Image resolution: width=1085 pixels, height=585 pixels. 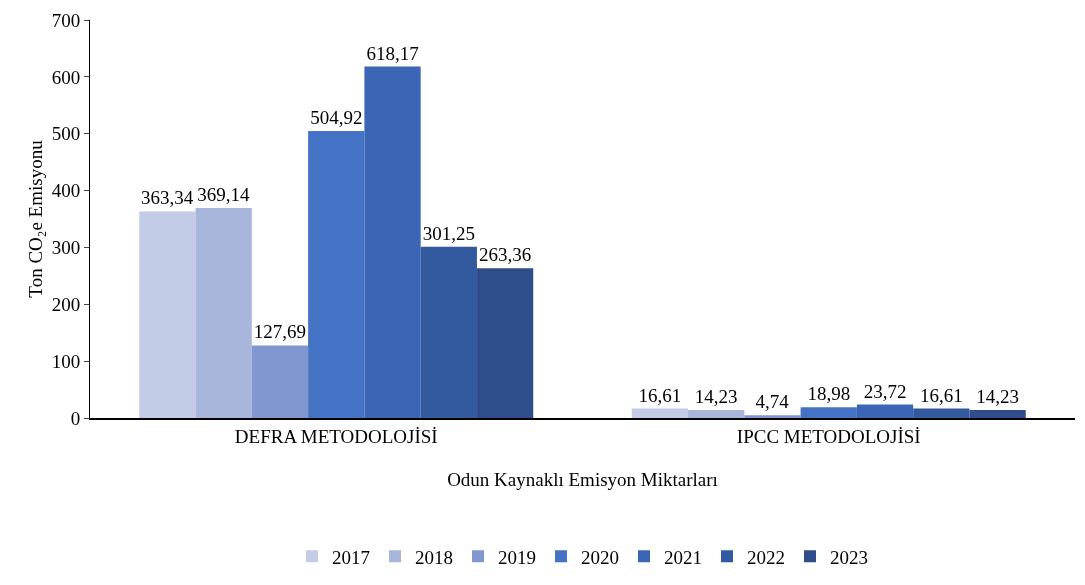 What do you see at coordinates (66, 248) in the screenshot?
I see `y-tick-label: 300` at bounding box center [66, 248].